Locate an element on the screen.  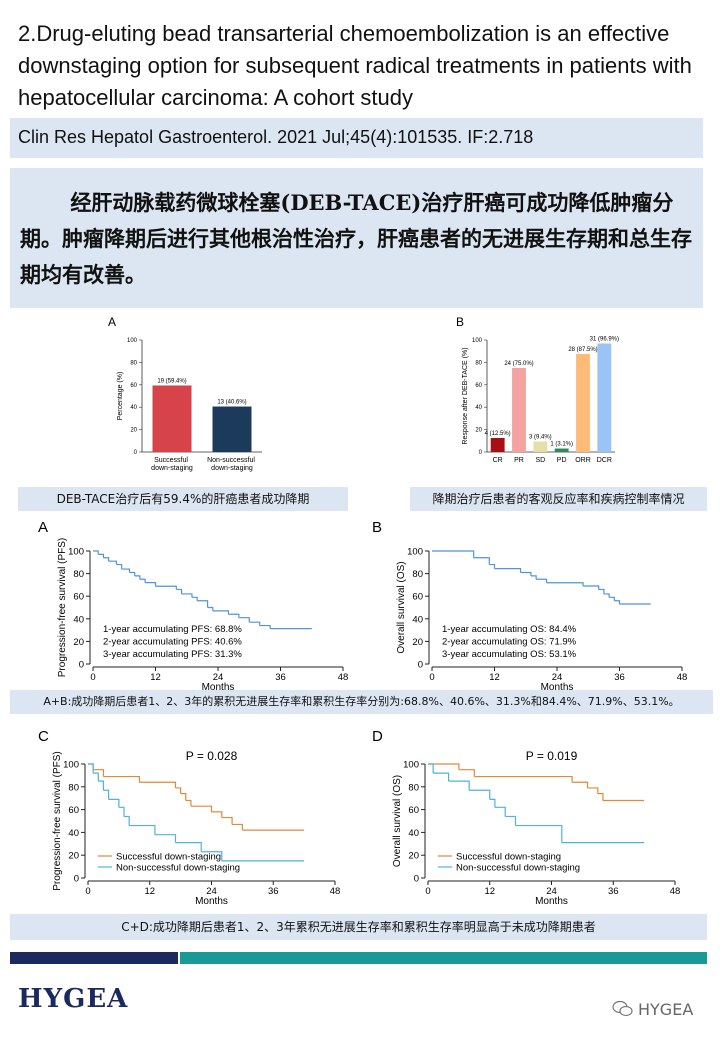
panel-label: C is located at coordinates (43, 736).